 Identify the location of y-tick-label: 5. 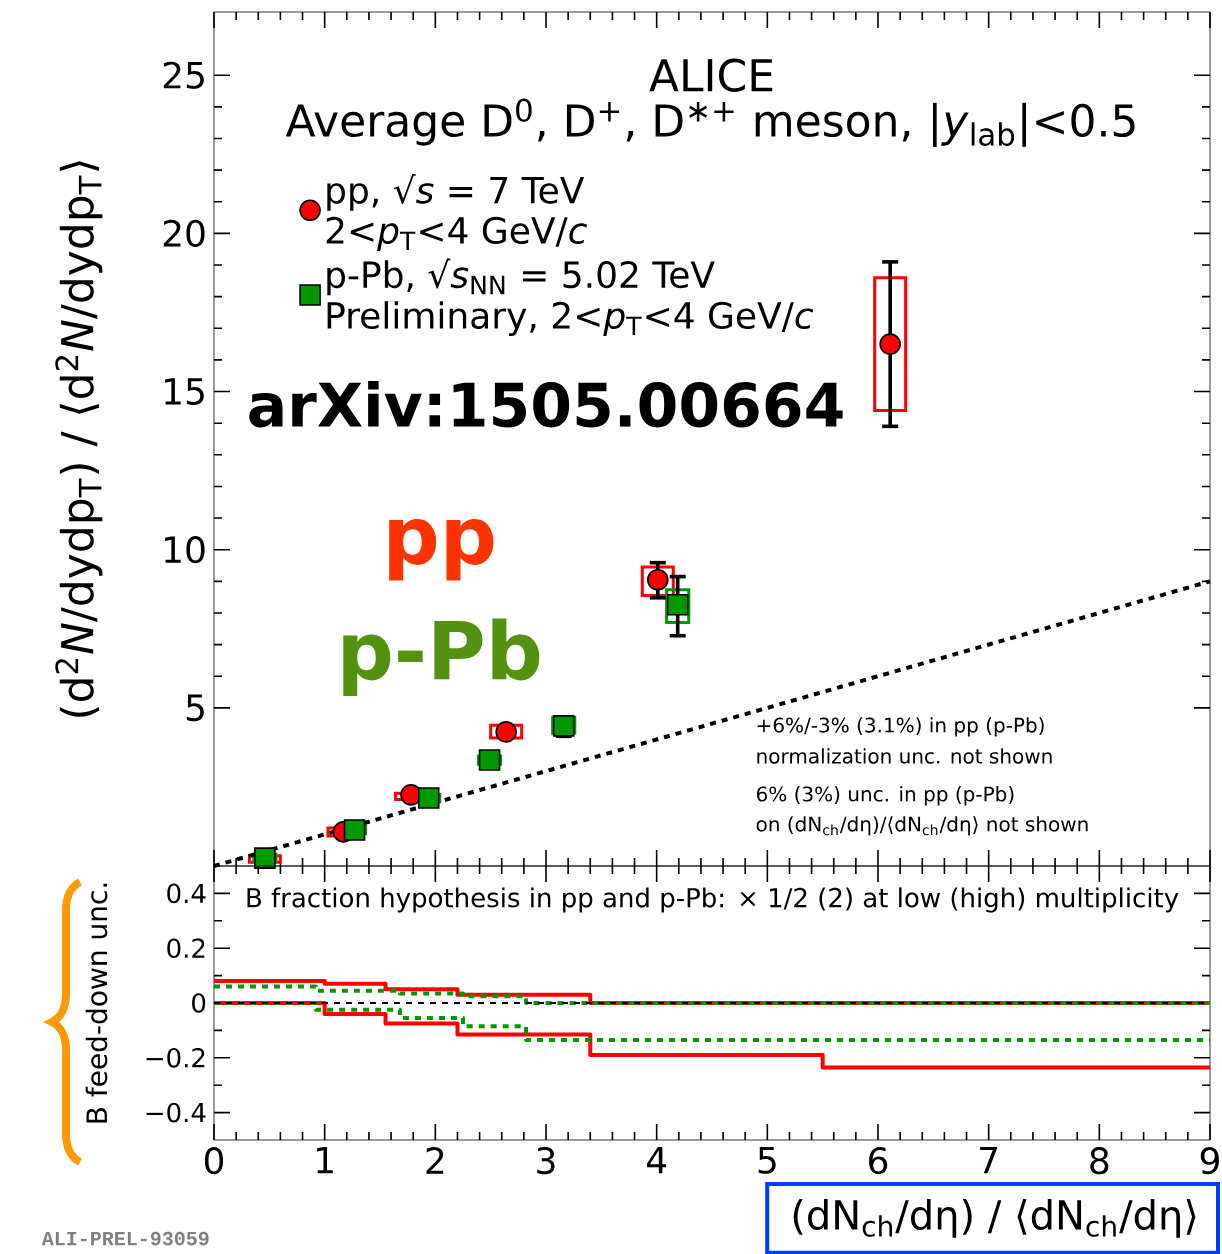
(195, 708).